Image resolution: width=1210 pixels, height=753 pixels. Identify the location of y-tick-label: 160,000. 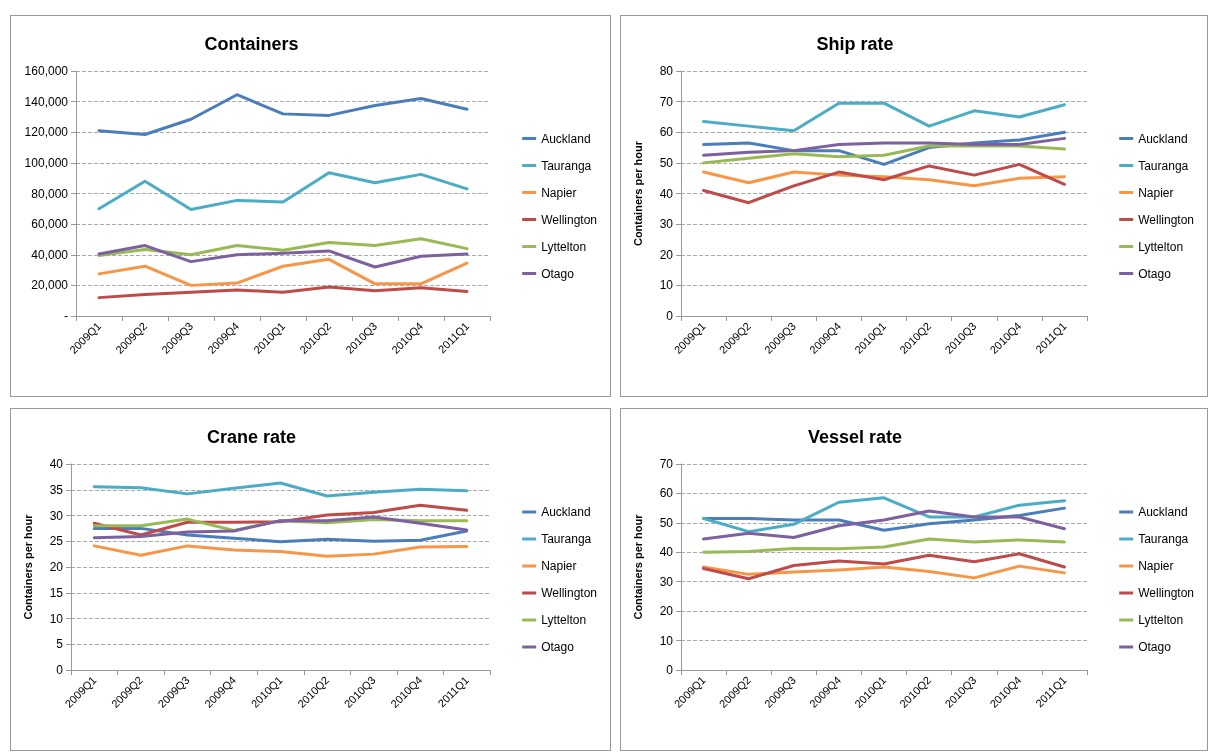
(46, 71).